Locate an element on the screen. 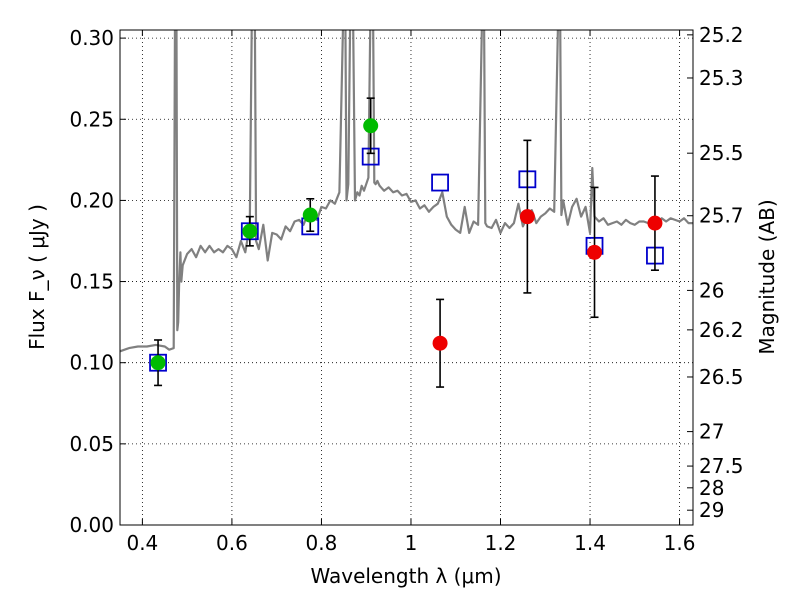 Image resolution: width=800 pixels, height=600 pixels. mag-tick-label: 25.3 is located at coordinates (721, 78).